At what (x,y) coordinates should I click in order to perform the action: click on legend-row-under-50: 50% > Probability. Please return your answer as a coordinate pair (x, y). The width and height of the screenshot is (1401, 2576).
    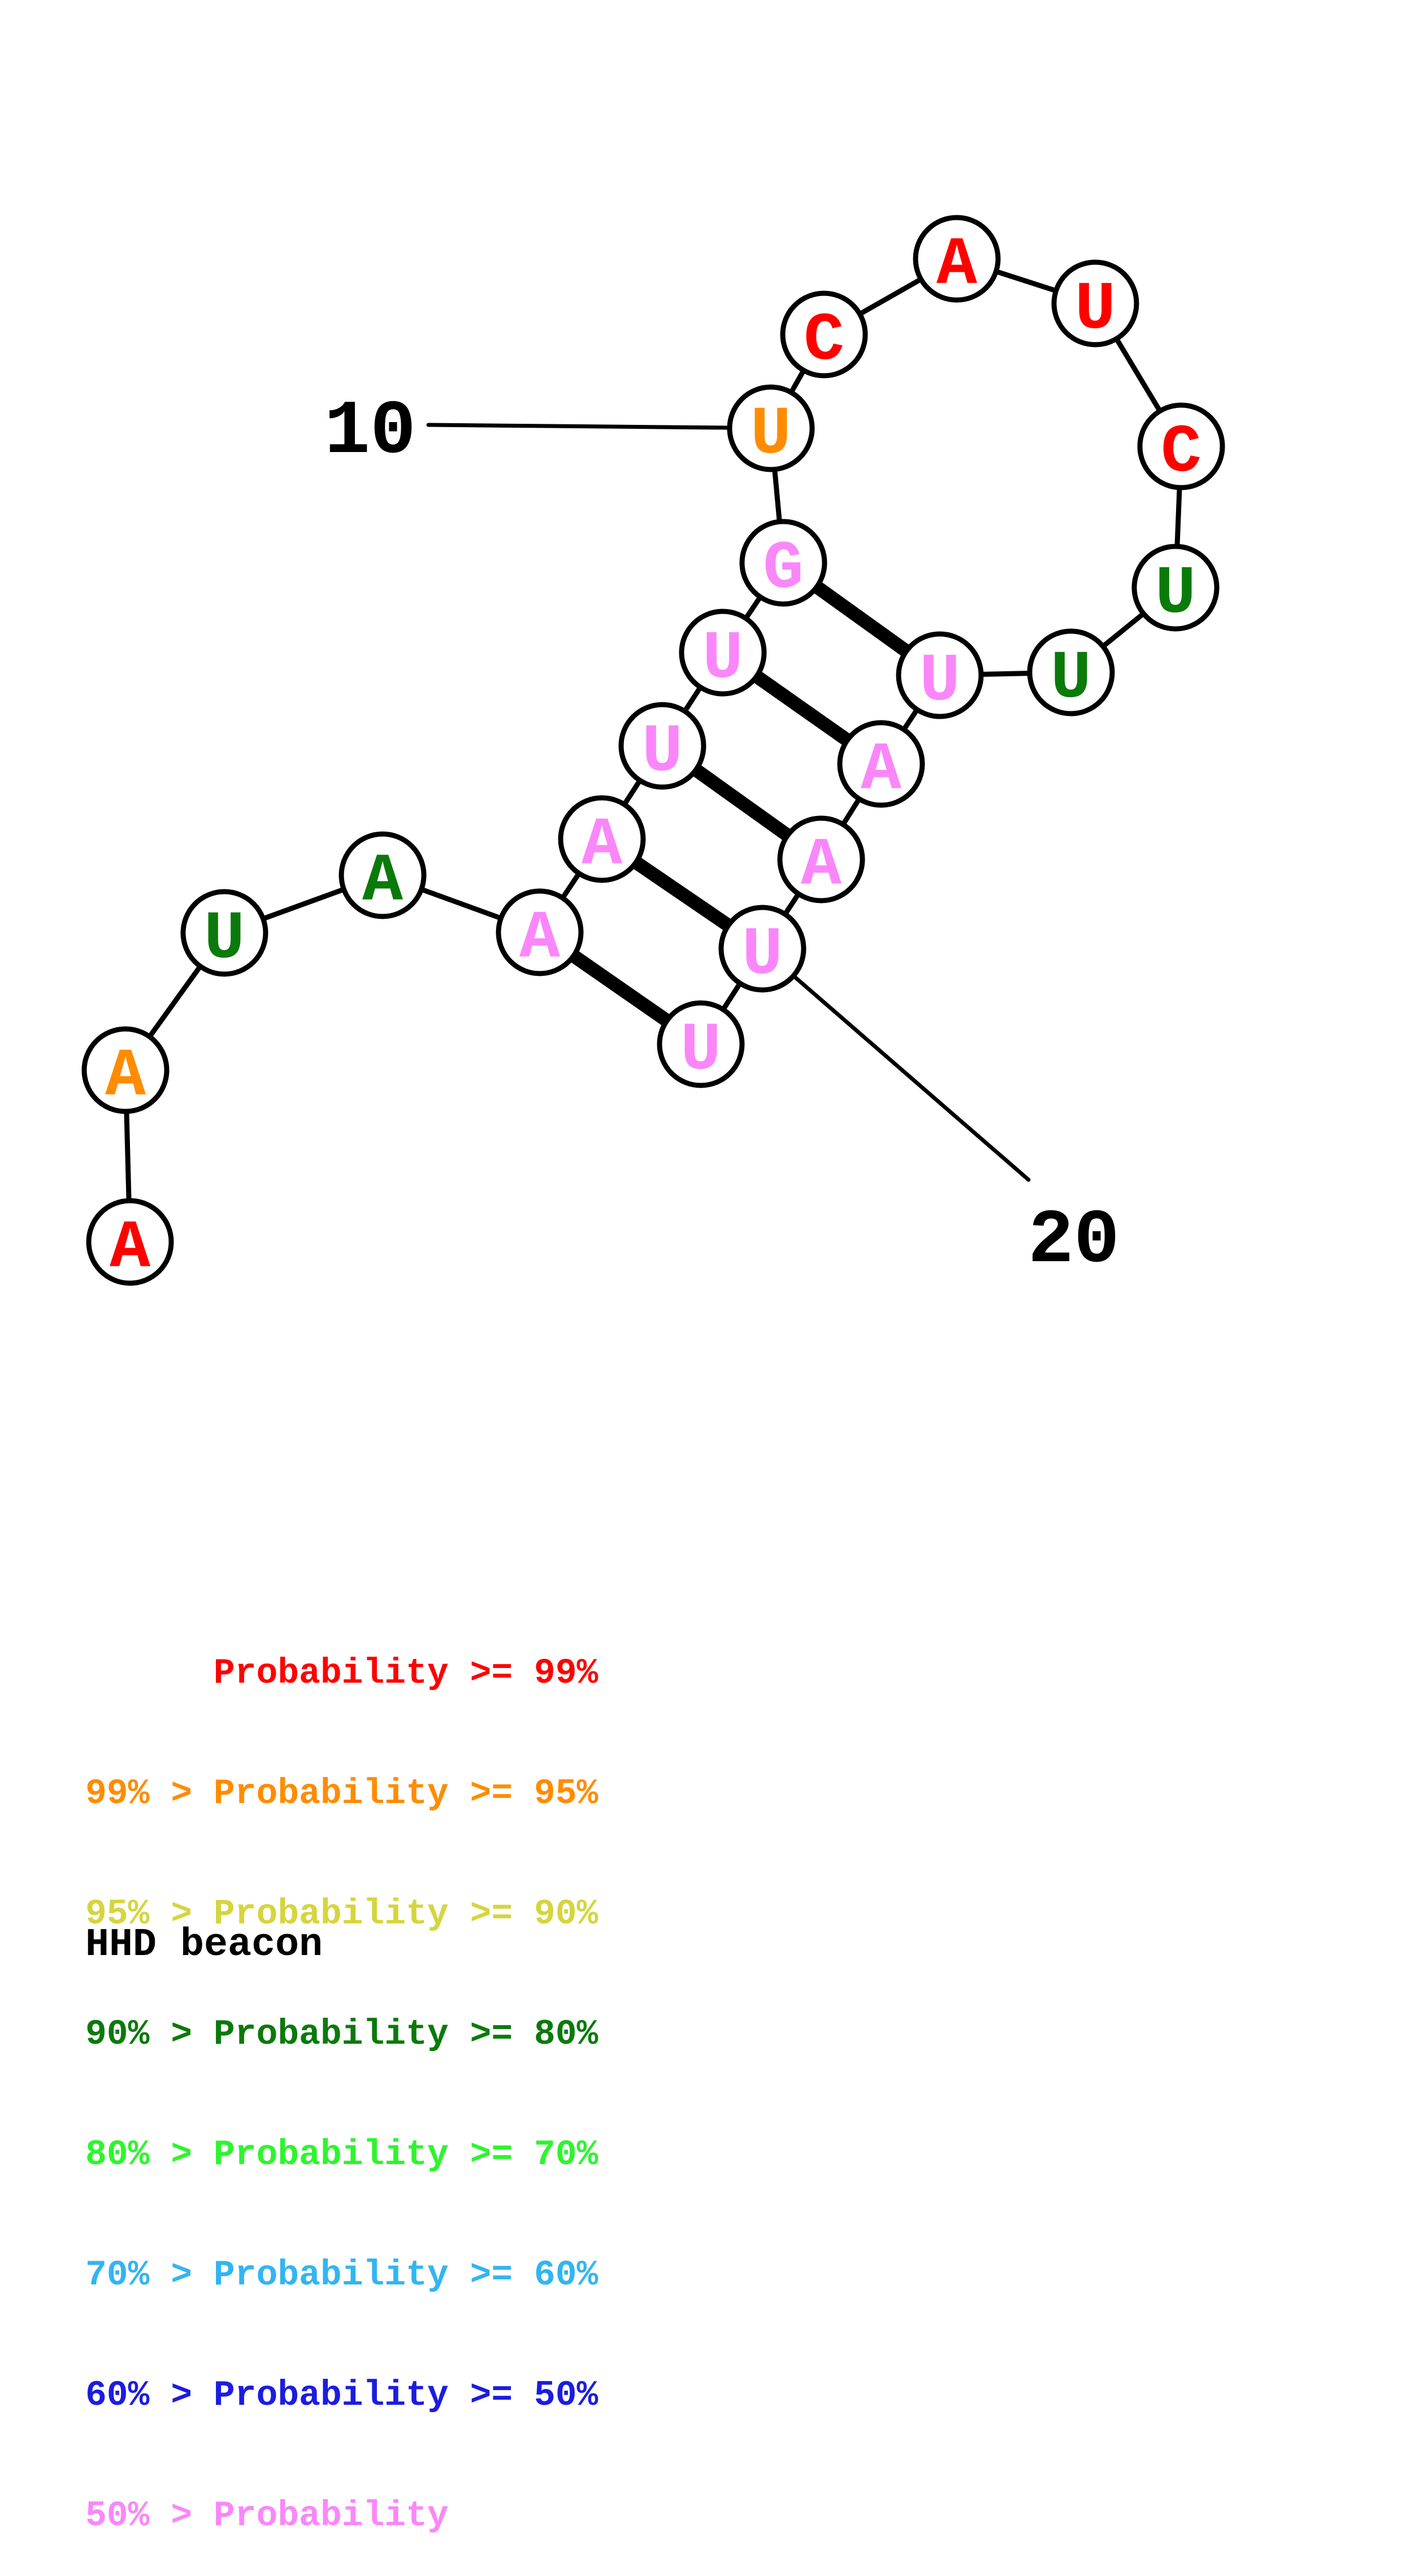
    Looking at the image, I should click on (267, 2516).